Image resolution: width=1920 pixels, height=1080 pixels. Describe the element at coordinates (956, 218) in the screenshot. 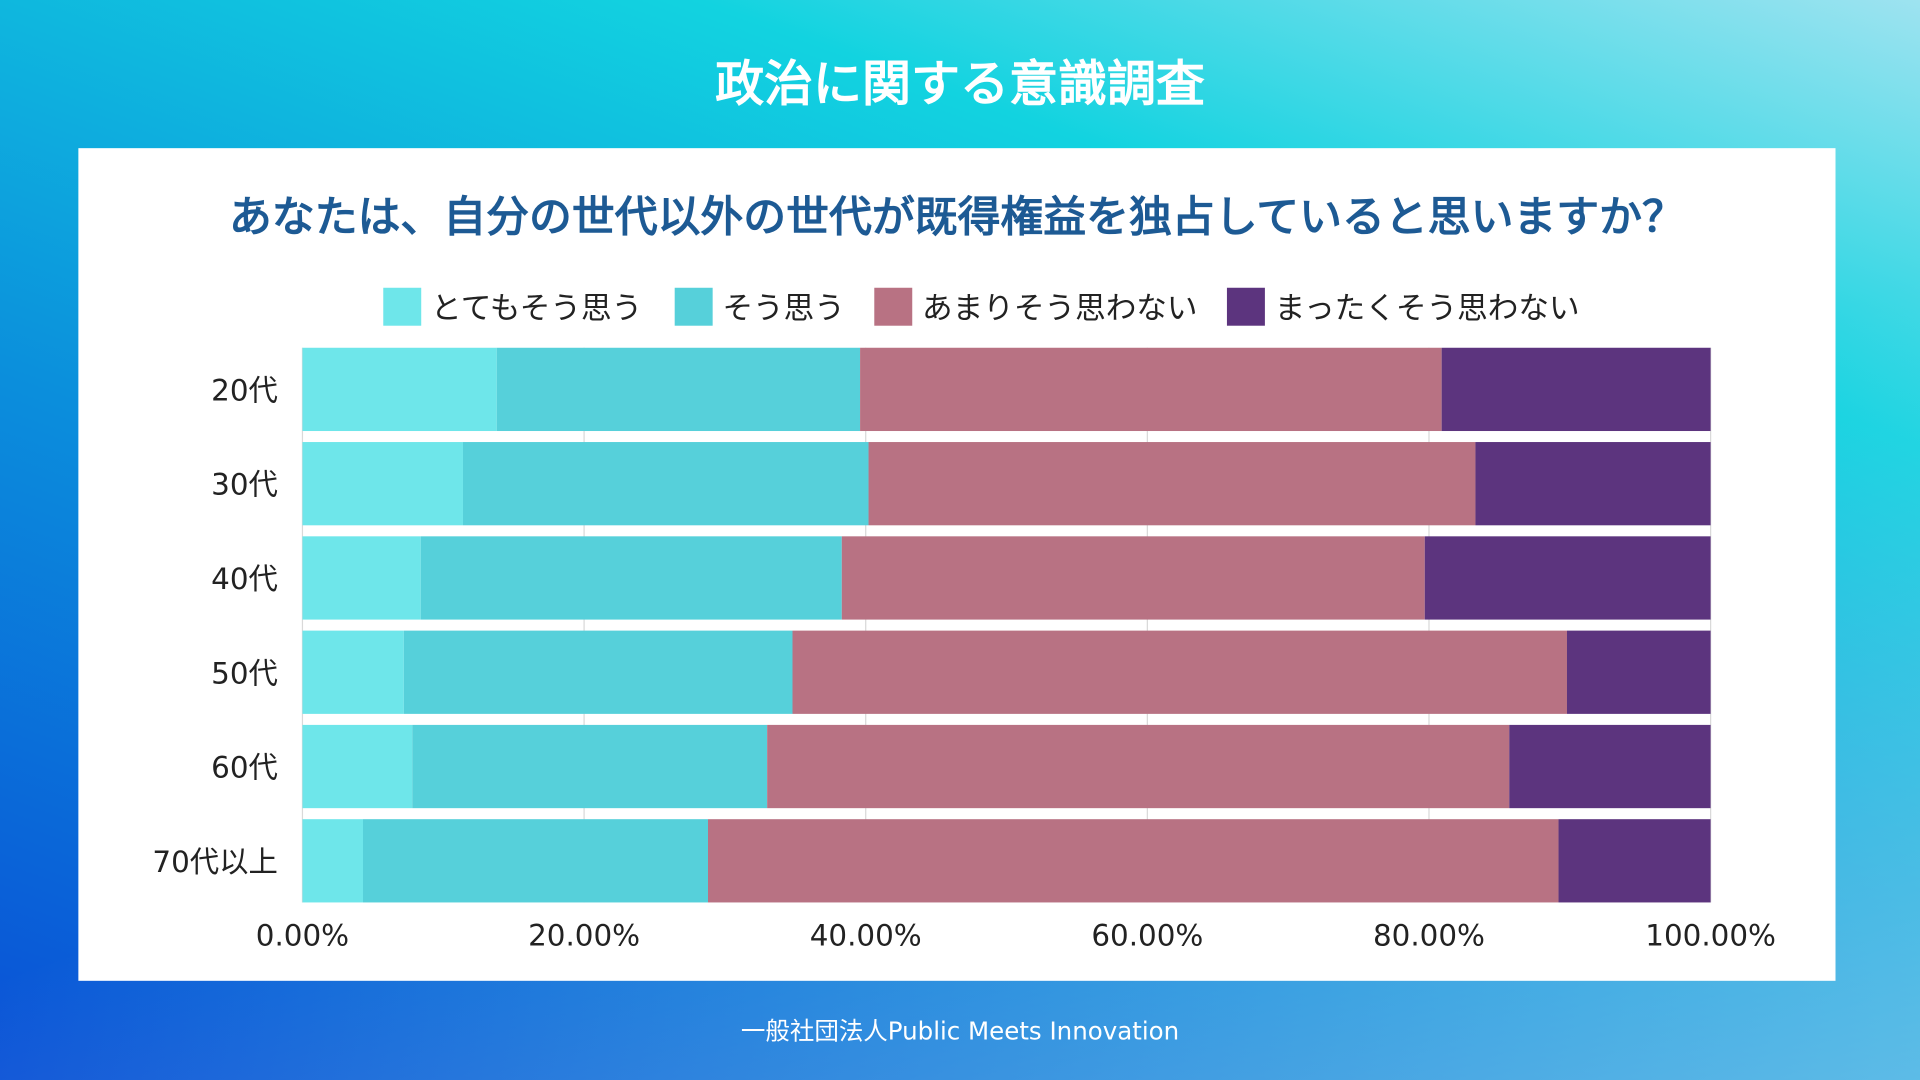

I see `chart-title: あなたは、自分の世代以外の世代が既得権益を独占していると思いますか？` at that location.